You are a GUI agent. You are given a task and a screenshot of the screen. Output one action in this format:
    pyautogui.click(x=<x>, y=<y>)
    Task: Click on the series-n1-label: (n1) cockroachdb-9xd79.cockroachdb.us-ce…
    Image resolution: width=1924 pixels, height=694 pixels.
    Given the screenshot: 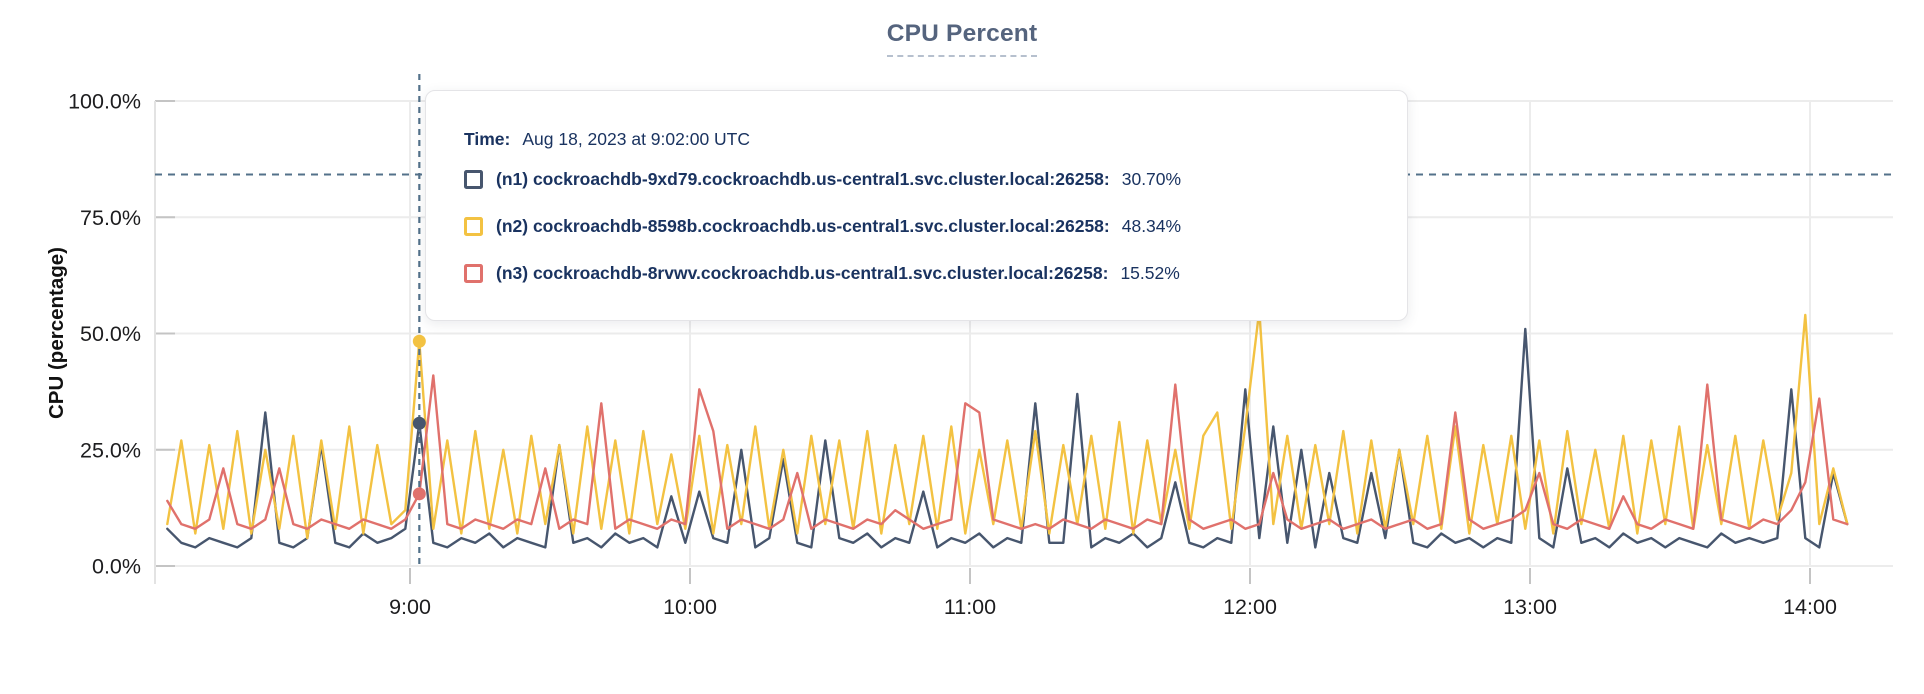 What is the action you would take?
    pyautogui.click(x=803, y=178)
    